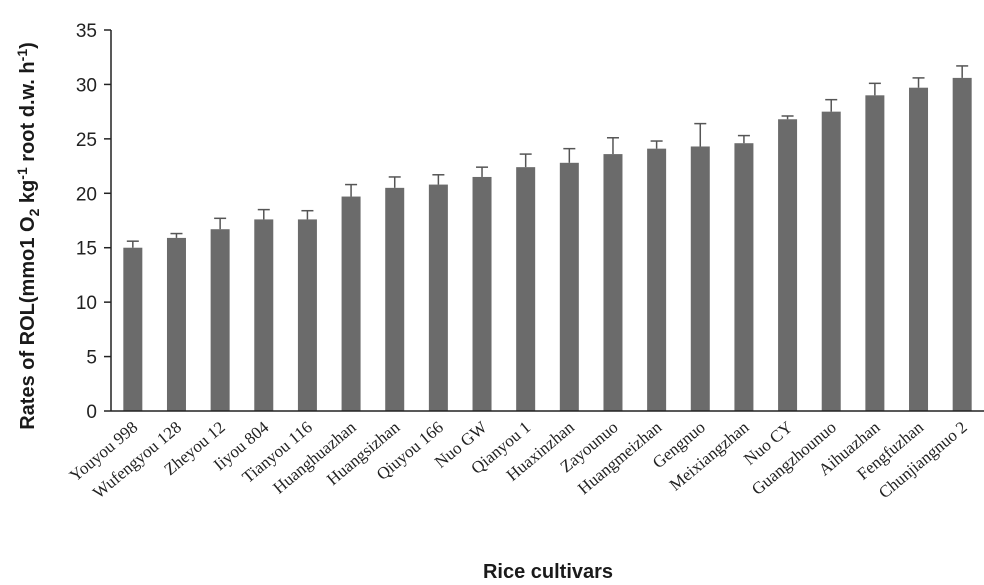 The width and height of the screenshot is (984, 585). I want to click on y-axis-title-part: root d.w. h, so click(28, 114).